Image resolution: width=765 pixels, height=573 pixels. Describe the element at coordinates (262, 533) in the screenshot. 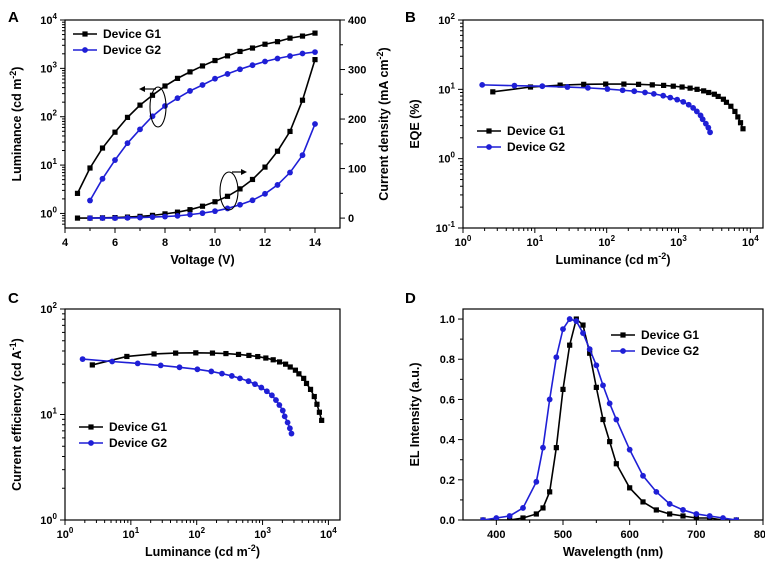

I see `x-tick-label: 10³` at that location.